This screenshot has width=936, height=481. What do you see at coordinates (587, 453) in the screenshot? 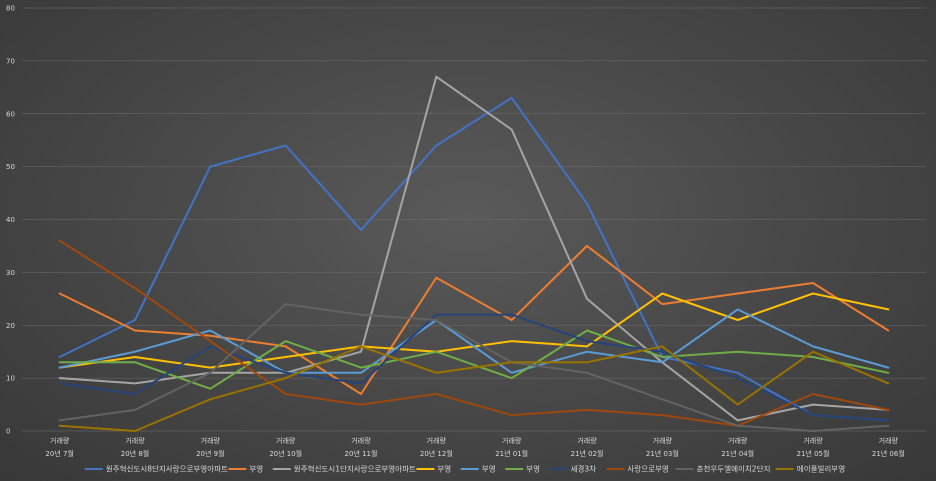
I see `x-tick-label: 21년 02월` at bounding box center [587, 453].